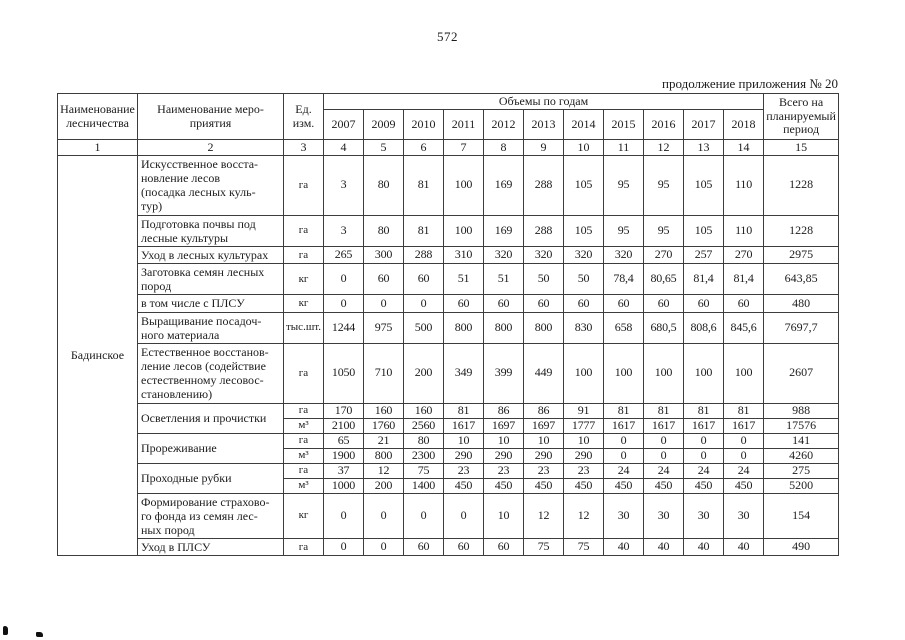 This screenshot has height=640, width=905. I want to click on value-cell-2017: 100, so click(703, 373).